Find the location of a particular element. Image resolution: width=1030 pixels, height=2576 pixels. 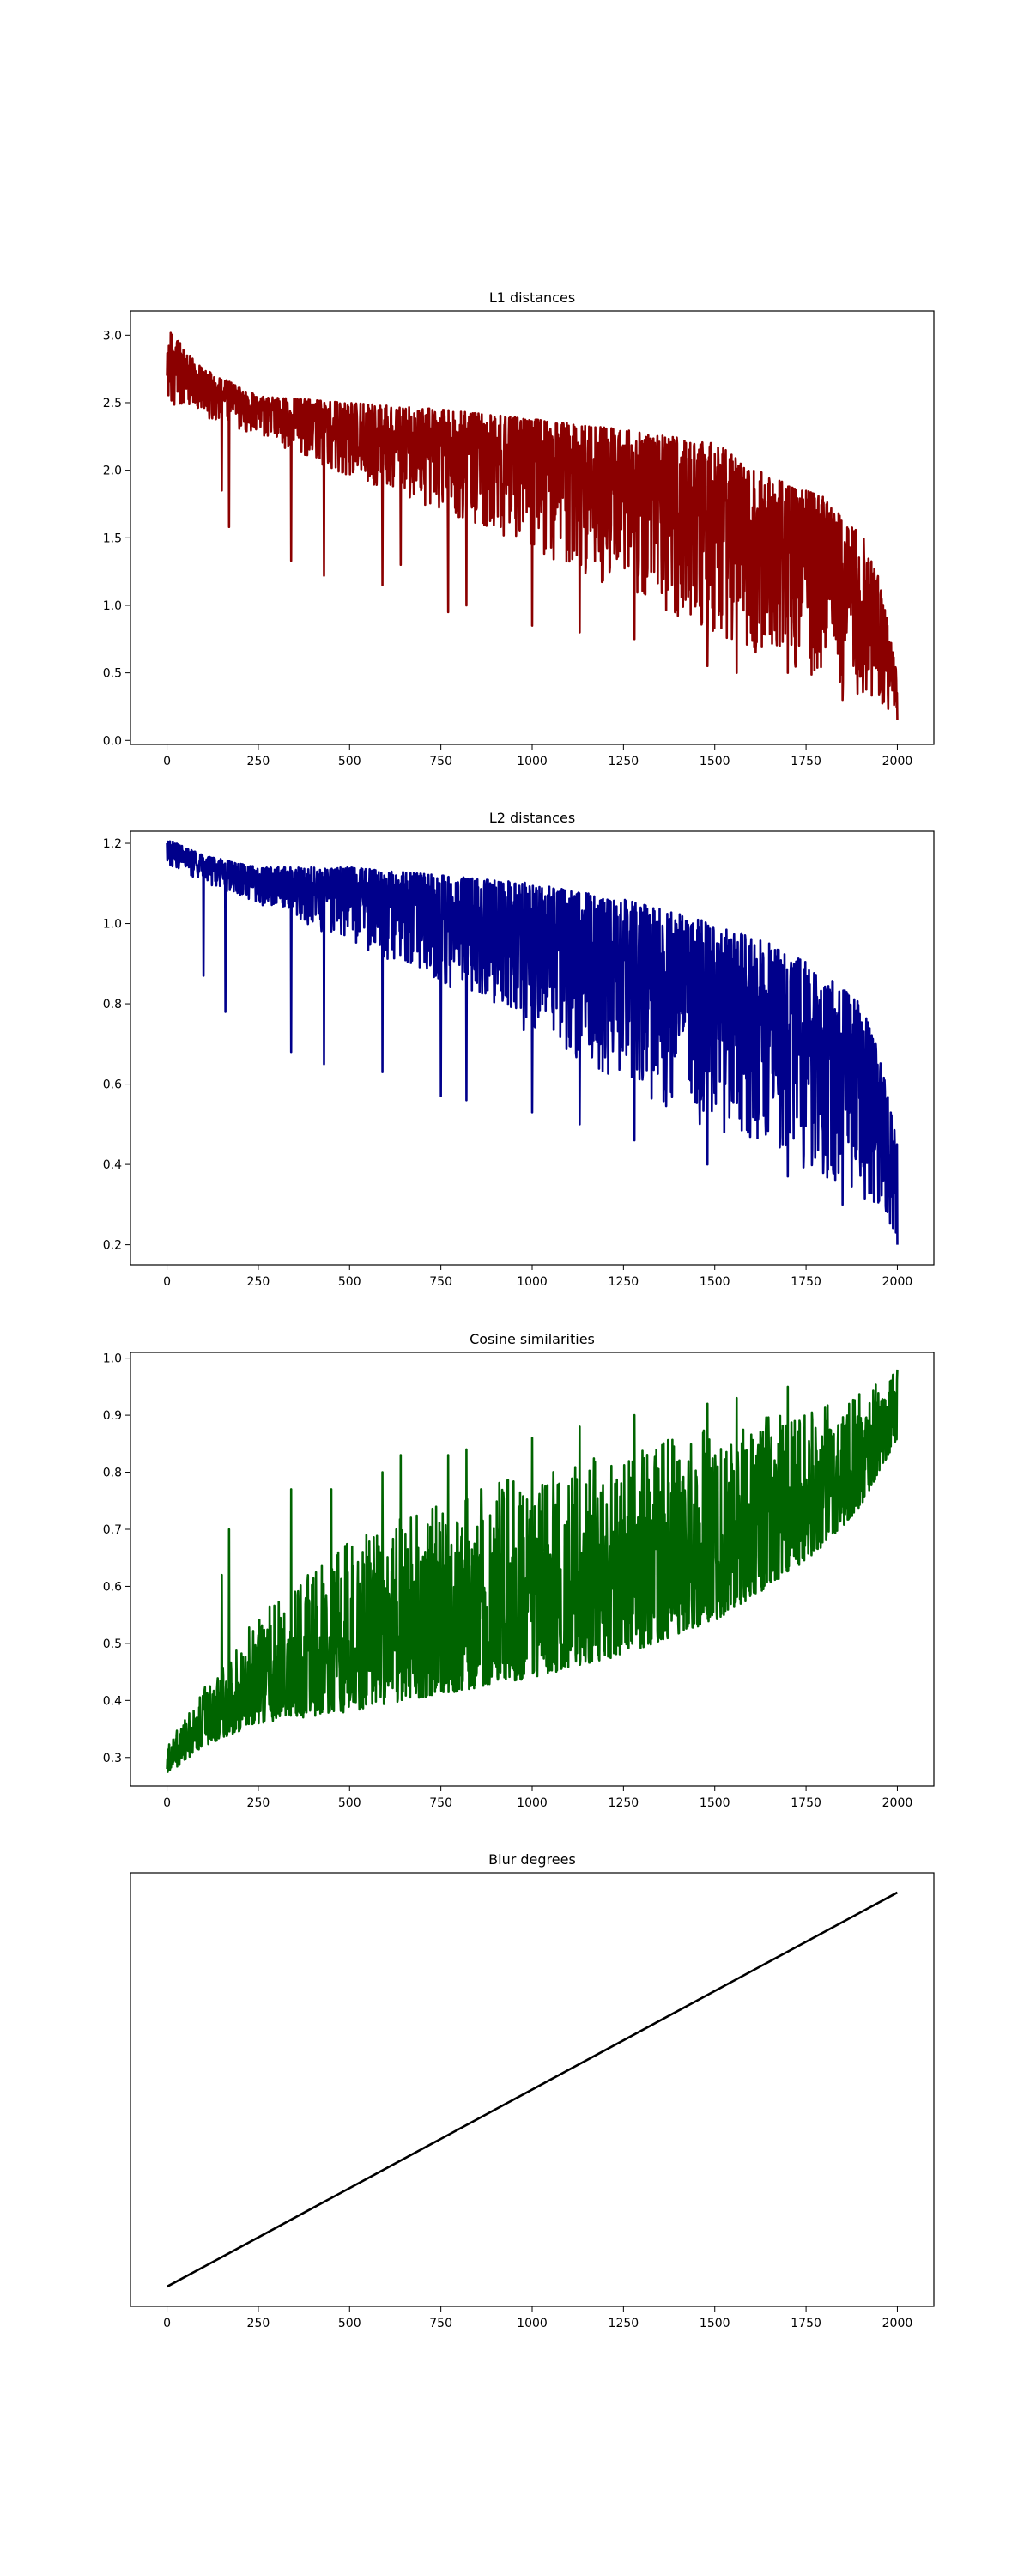

chart-title: L2 distances is located at coordinates (532, 818).